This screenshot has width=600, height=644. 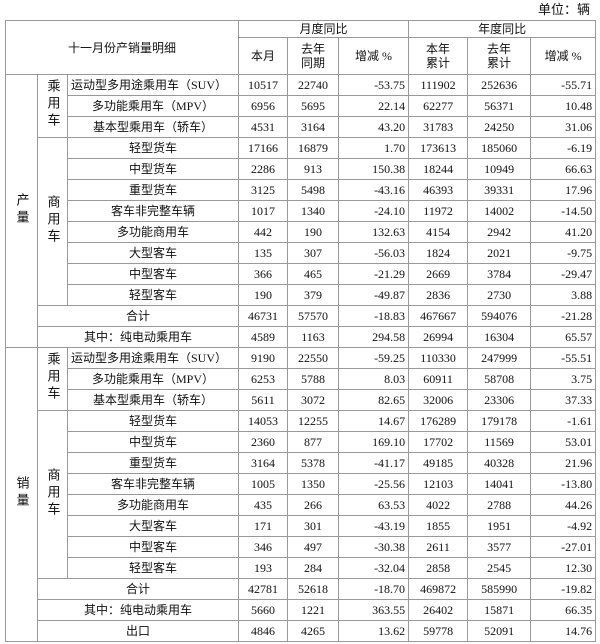 What do you see at coordinates (263, 505) in the screenshot?
I see `cell-value: 435` at bounding box center [263, 505].